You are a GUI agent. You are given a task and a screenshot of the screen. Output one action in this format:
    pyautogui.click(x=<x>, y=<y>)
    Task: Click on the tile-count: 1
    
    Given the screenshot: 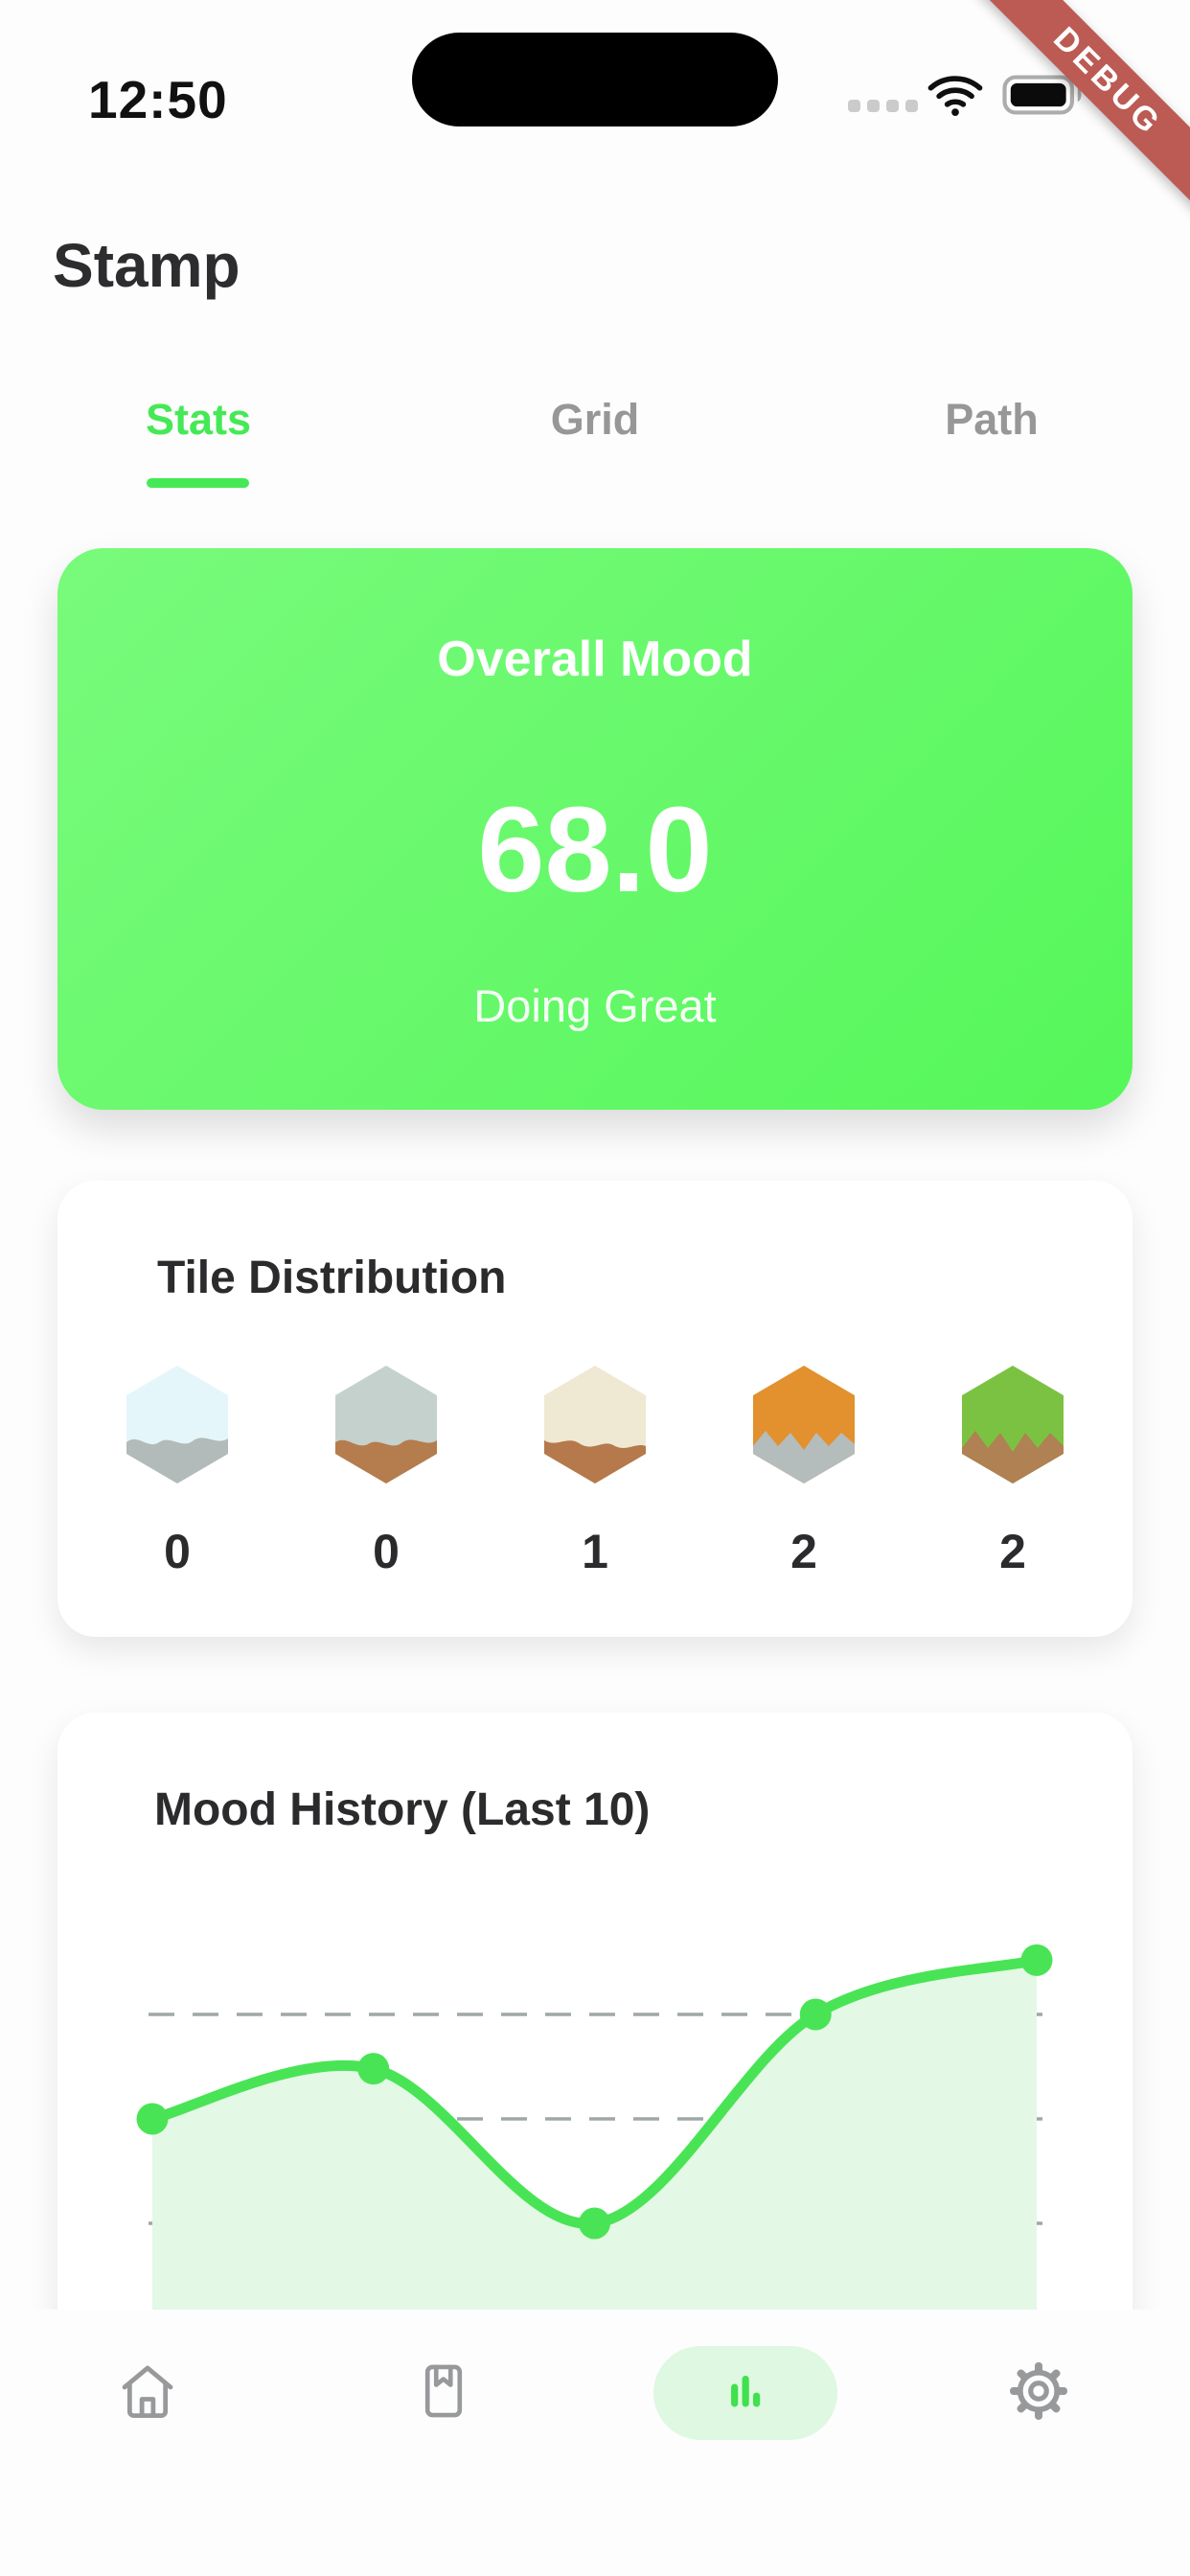 What is the action you would take?
    pyautogui.click(x=595, y=1552)
    